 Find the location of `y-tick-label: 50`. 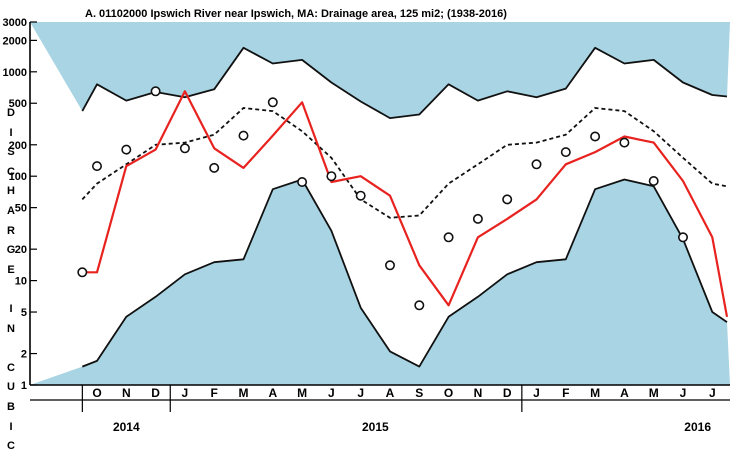

y-tick-label: 50 is located at coordinates (21, 209).